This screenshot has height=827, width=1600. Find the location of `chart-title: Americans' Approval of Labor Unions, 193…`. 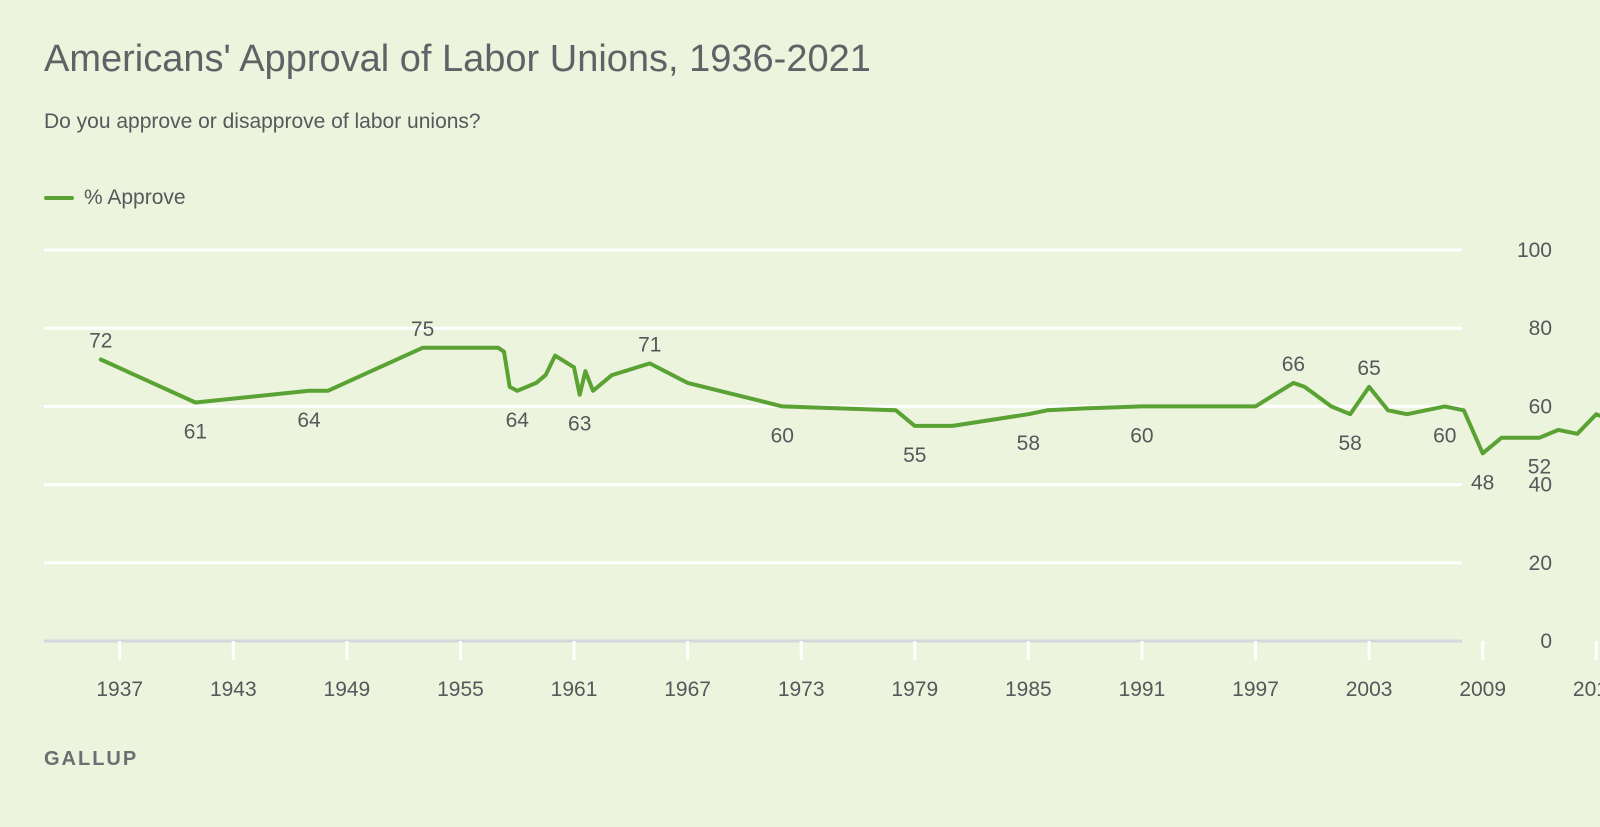

chart-title: Americans' Approval of Labor Unions, 193… is located at coordinates (457, 59).